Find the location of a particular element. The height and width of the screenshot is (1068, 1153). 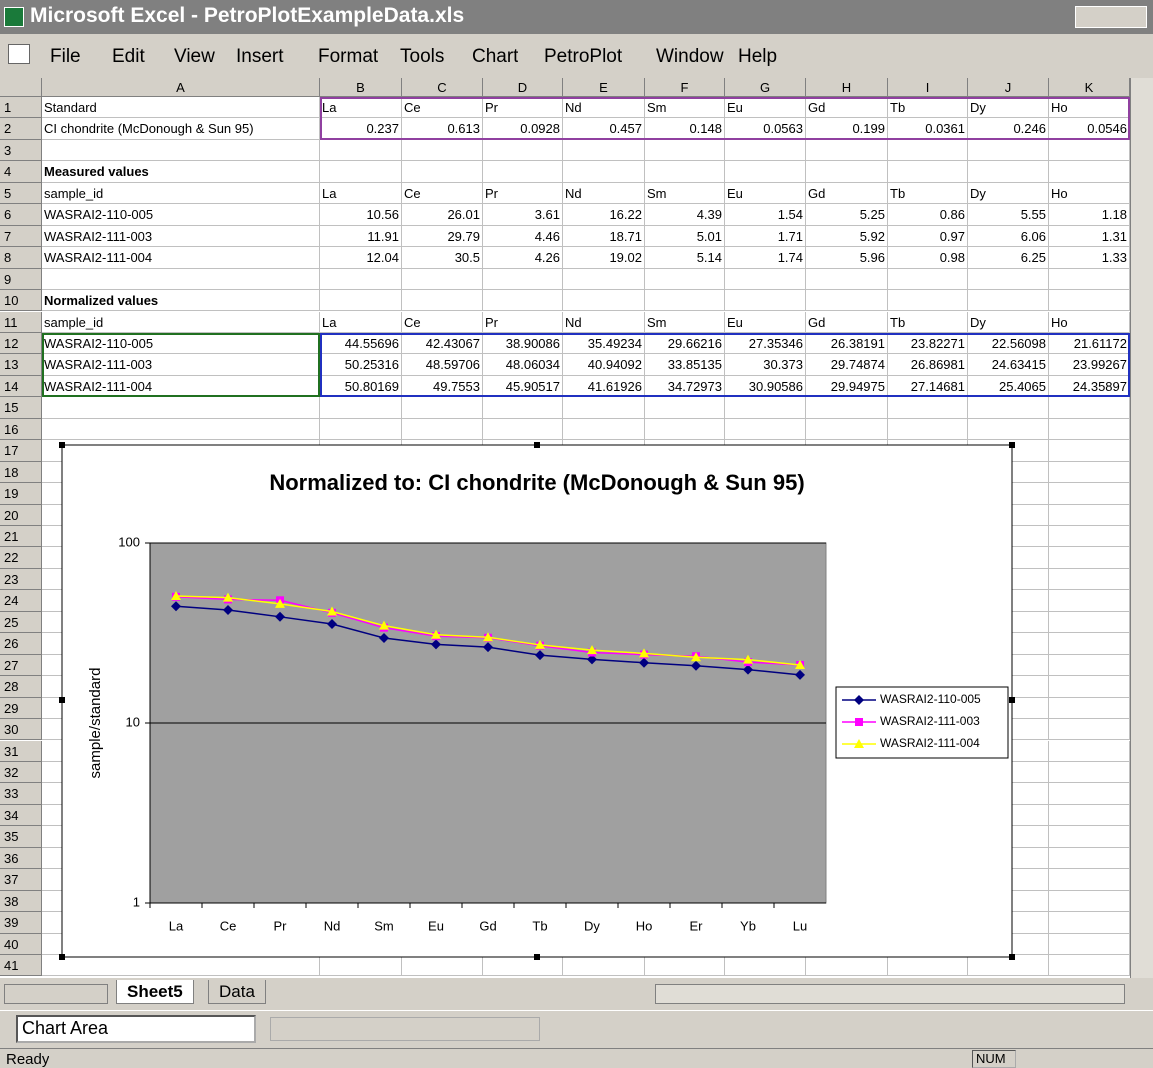

sheet-tab: Sheet5 is located at coordinates (155, 992).